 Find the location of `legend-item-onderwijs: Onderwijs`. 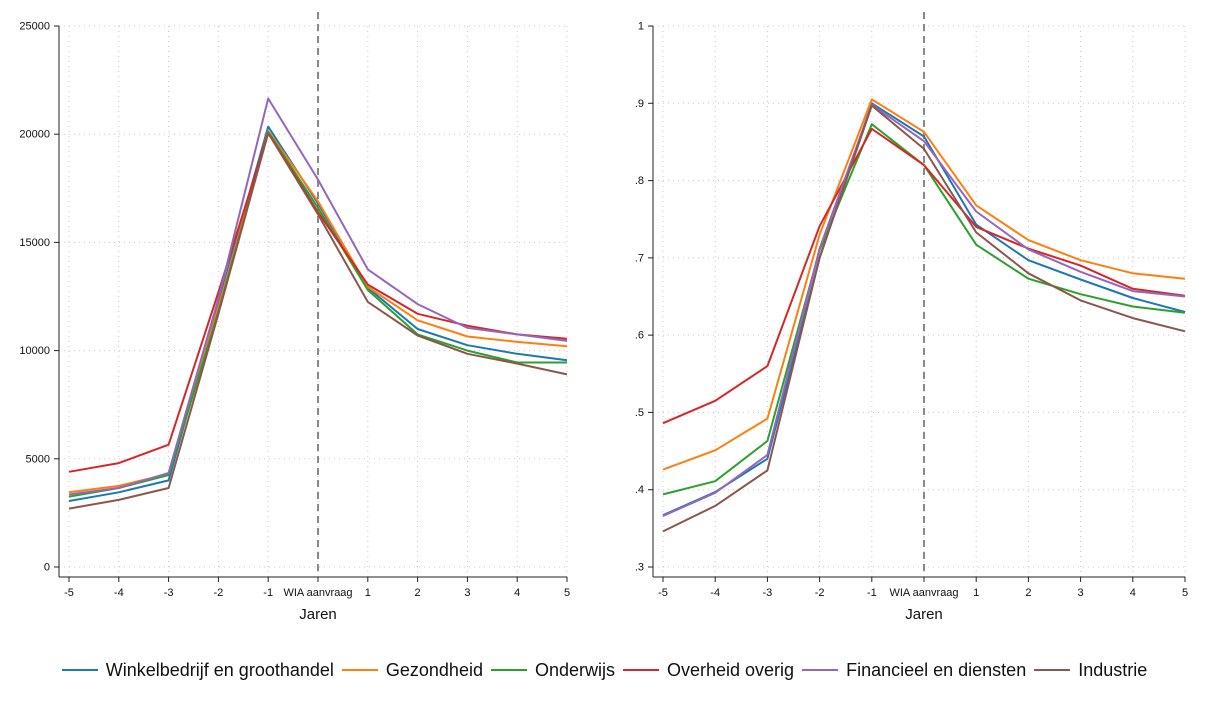

legend-item-onderwijs: Onderwijs is located at coordinates (552, 670).